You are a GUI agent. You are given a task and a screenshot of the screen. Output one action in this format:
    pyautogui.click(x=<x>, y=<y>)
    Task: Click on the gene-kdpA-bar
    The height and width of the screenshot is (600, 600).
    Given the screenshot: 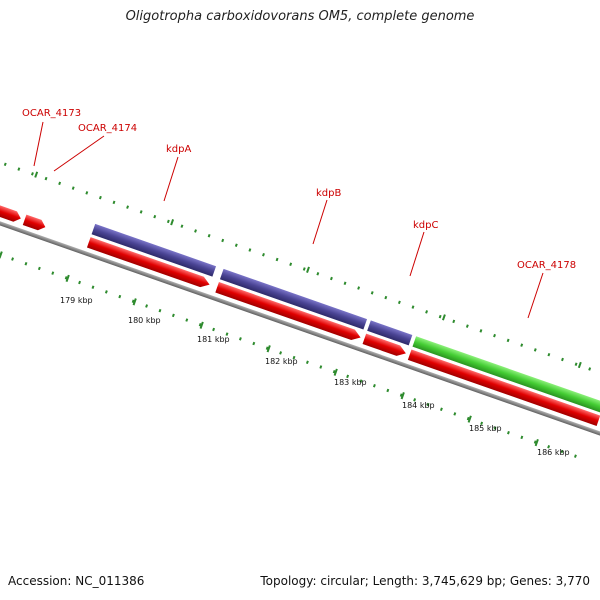 What is the action you would take?
    pyautogui.click(x=154, y=250)
    